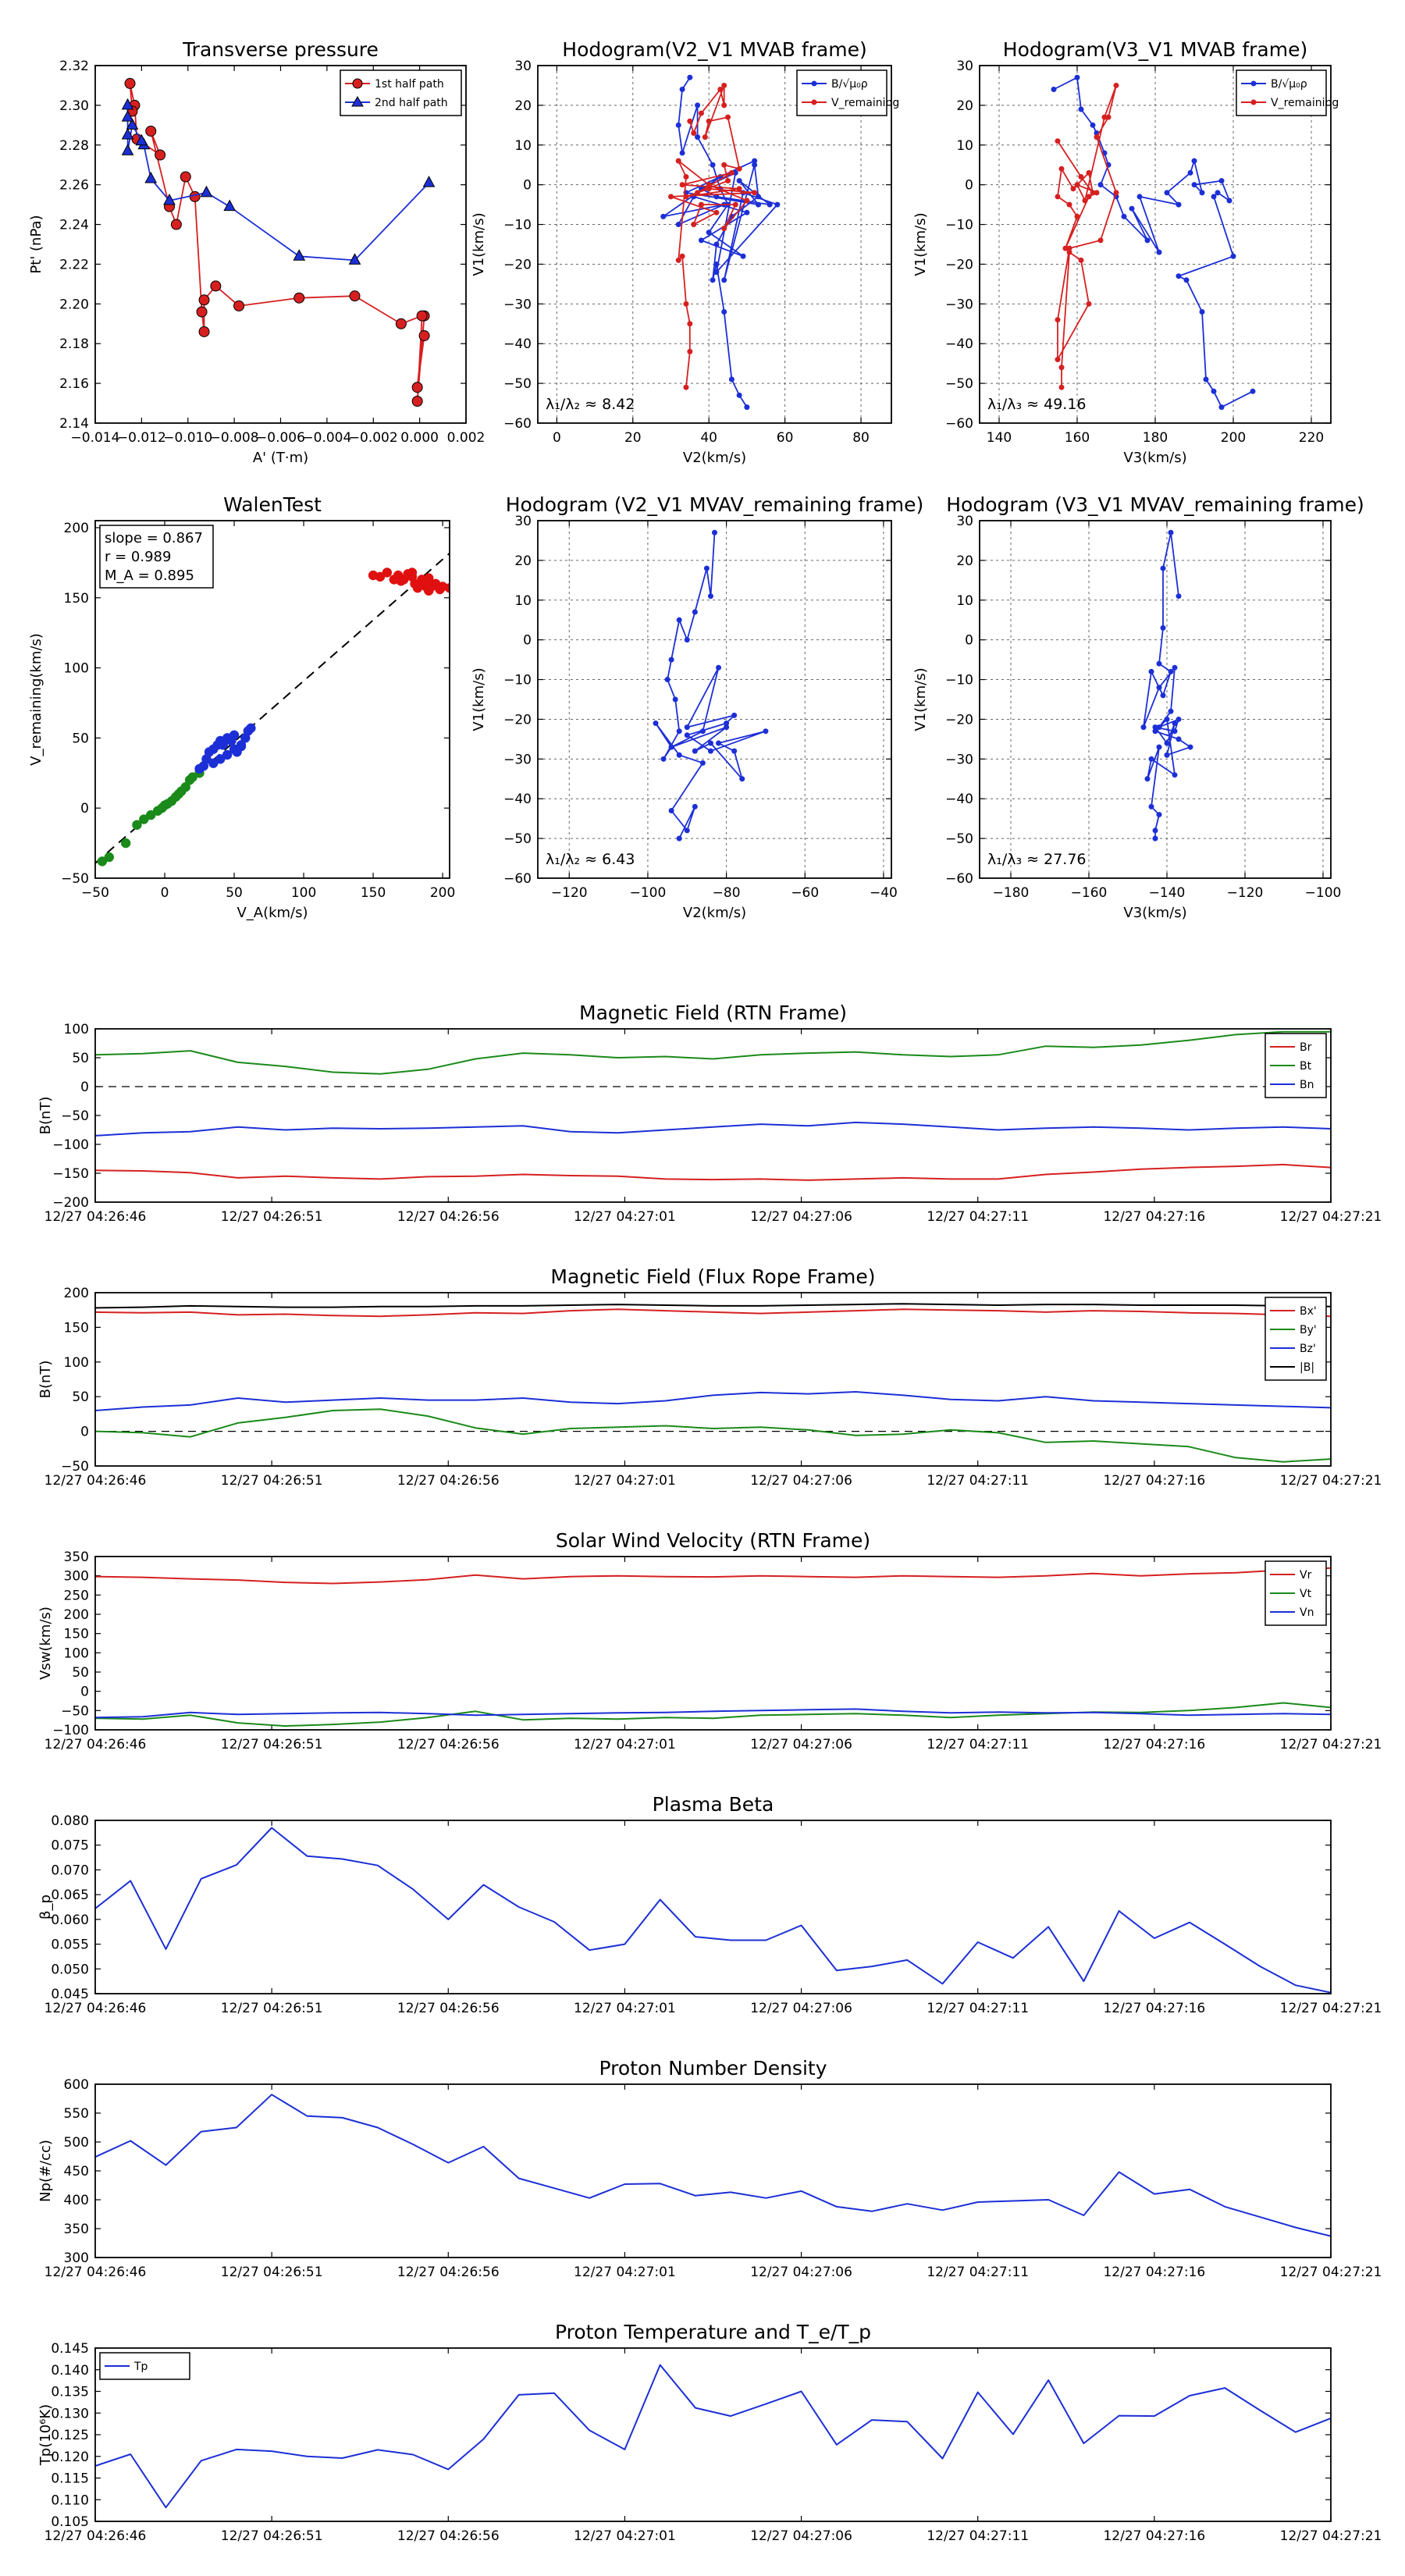  What do you see at coordinates (590, 859) in the screenshot?
I see `eigenvalue-ratio: λ₁/λ₂ ≈ 6.43` at bounding box center [590, 859].